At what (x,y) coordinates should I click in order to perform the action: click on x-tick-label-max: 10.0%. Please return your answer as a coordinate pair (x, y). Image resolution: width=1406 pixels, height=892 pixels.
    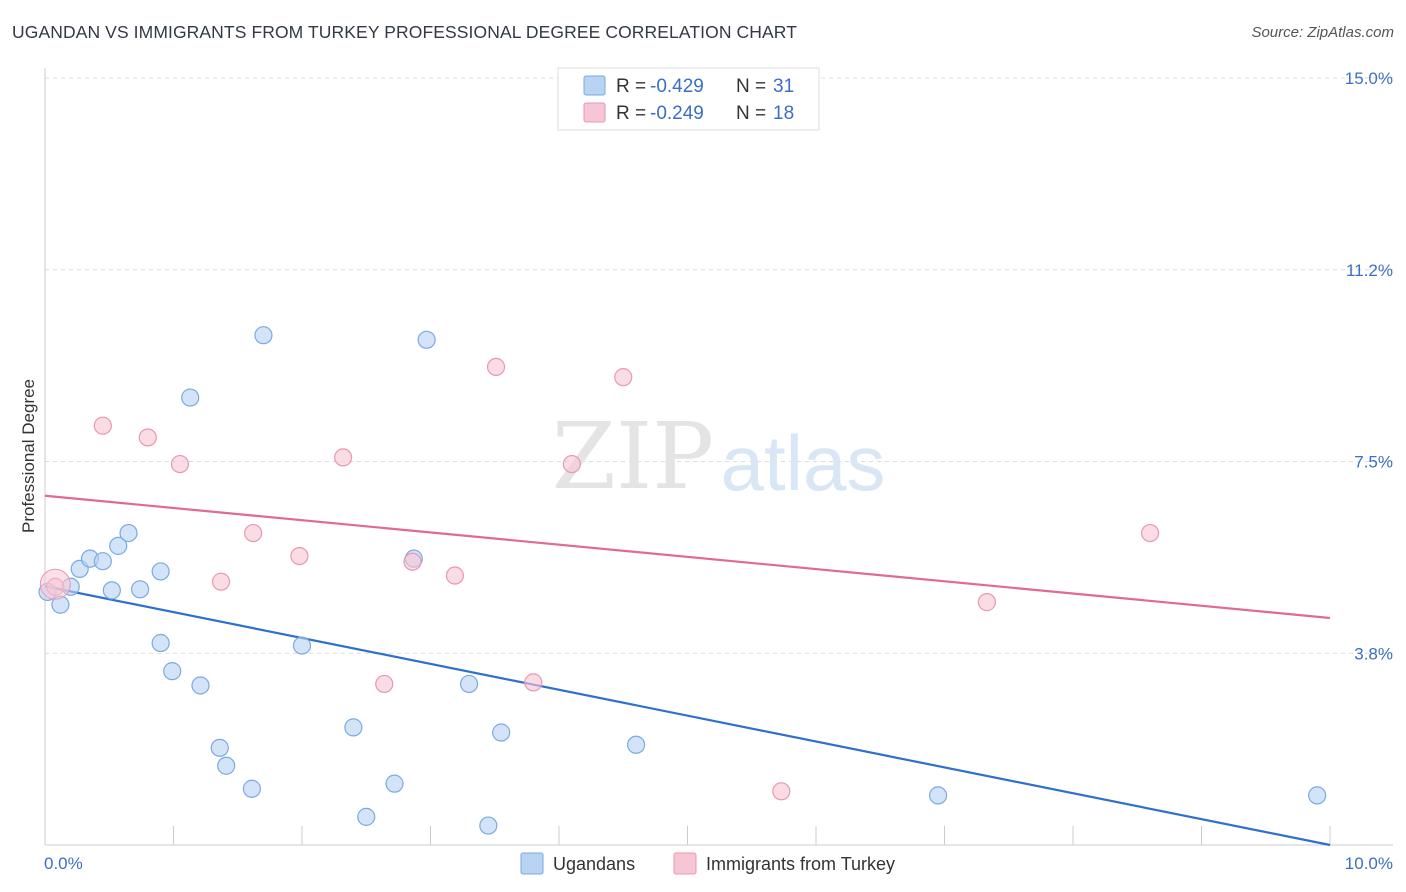
    Looking at the image, I should click on (1369, 863).